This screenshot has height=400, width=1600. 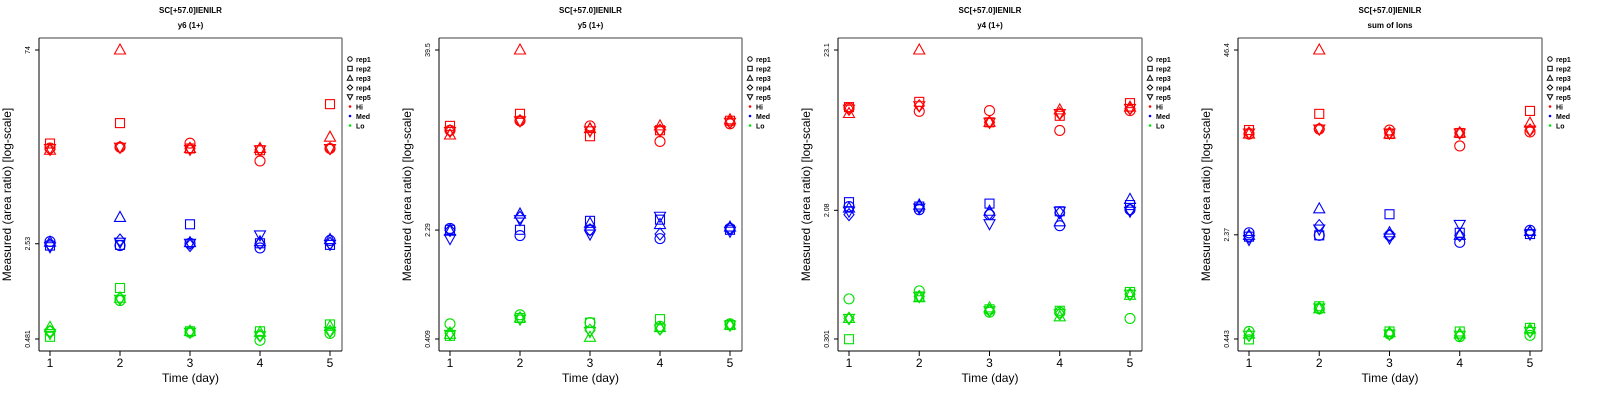 What do you see at coordinates (591, 25) in the screenshot?
I see `chart-subtitle: y5 (1+)` at bounding box center [591, 25].